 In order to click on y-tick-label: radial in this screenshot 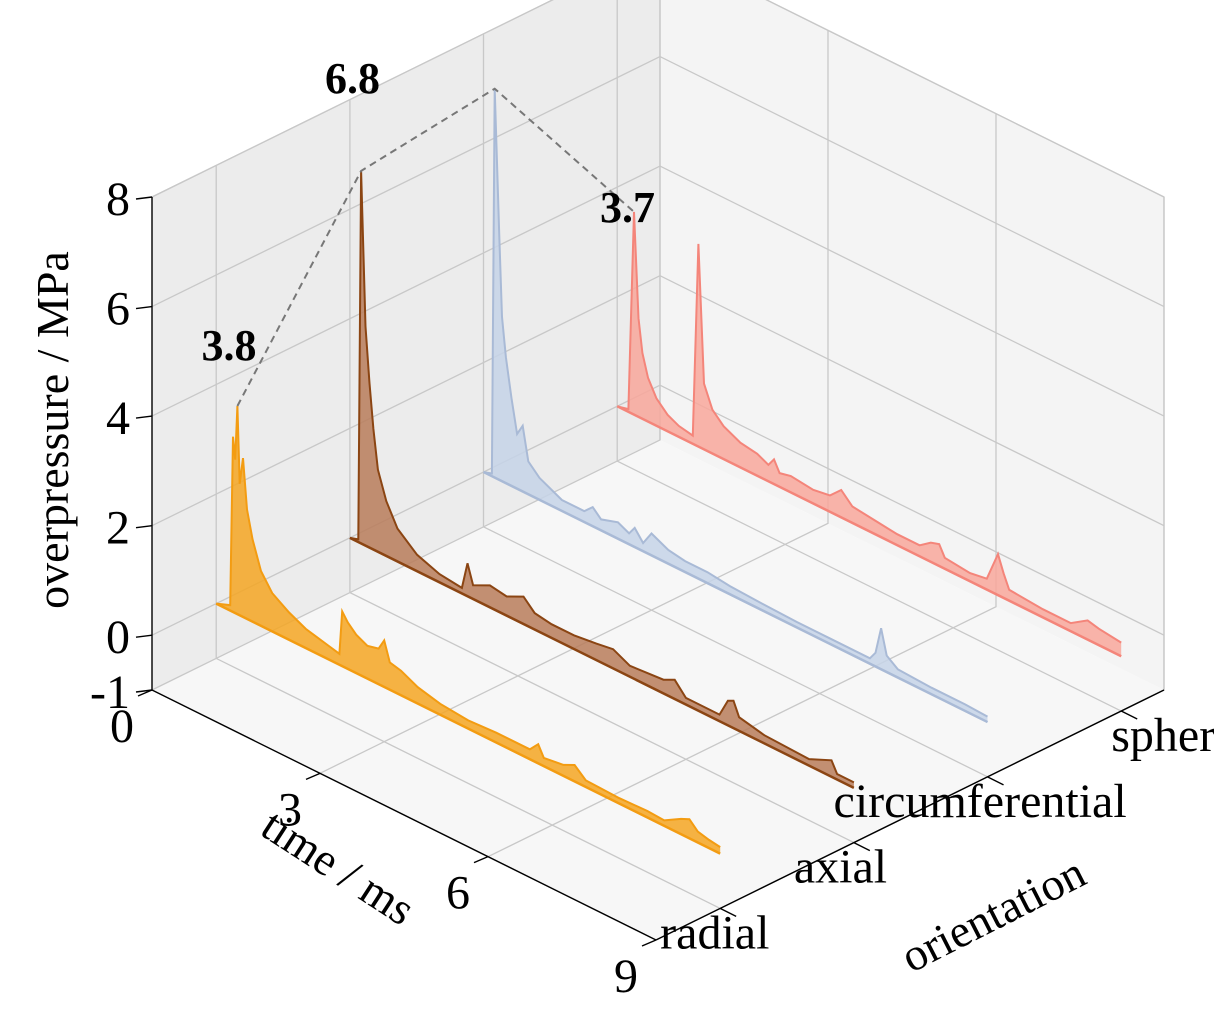, I will do `click(714, 932)`.